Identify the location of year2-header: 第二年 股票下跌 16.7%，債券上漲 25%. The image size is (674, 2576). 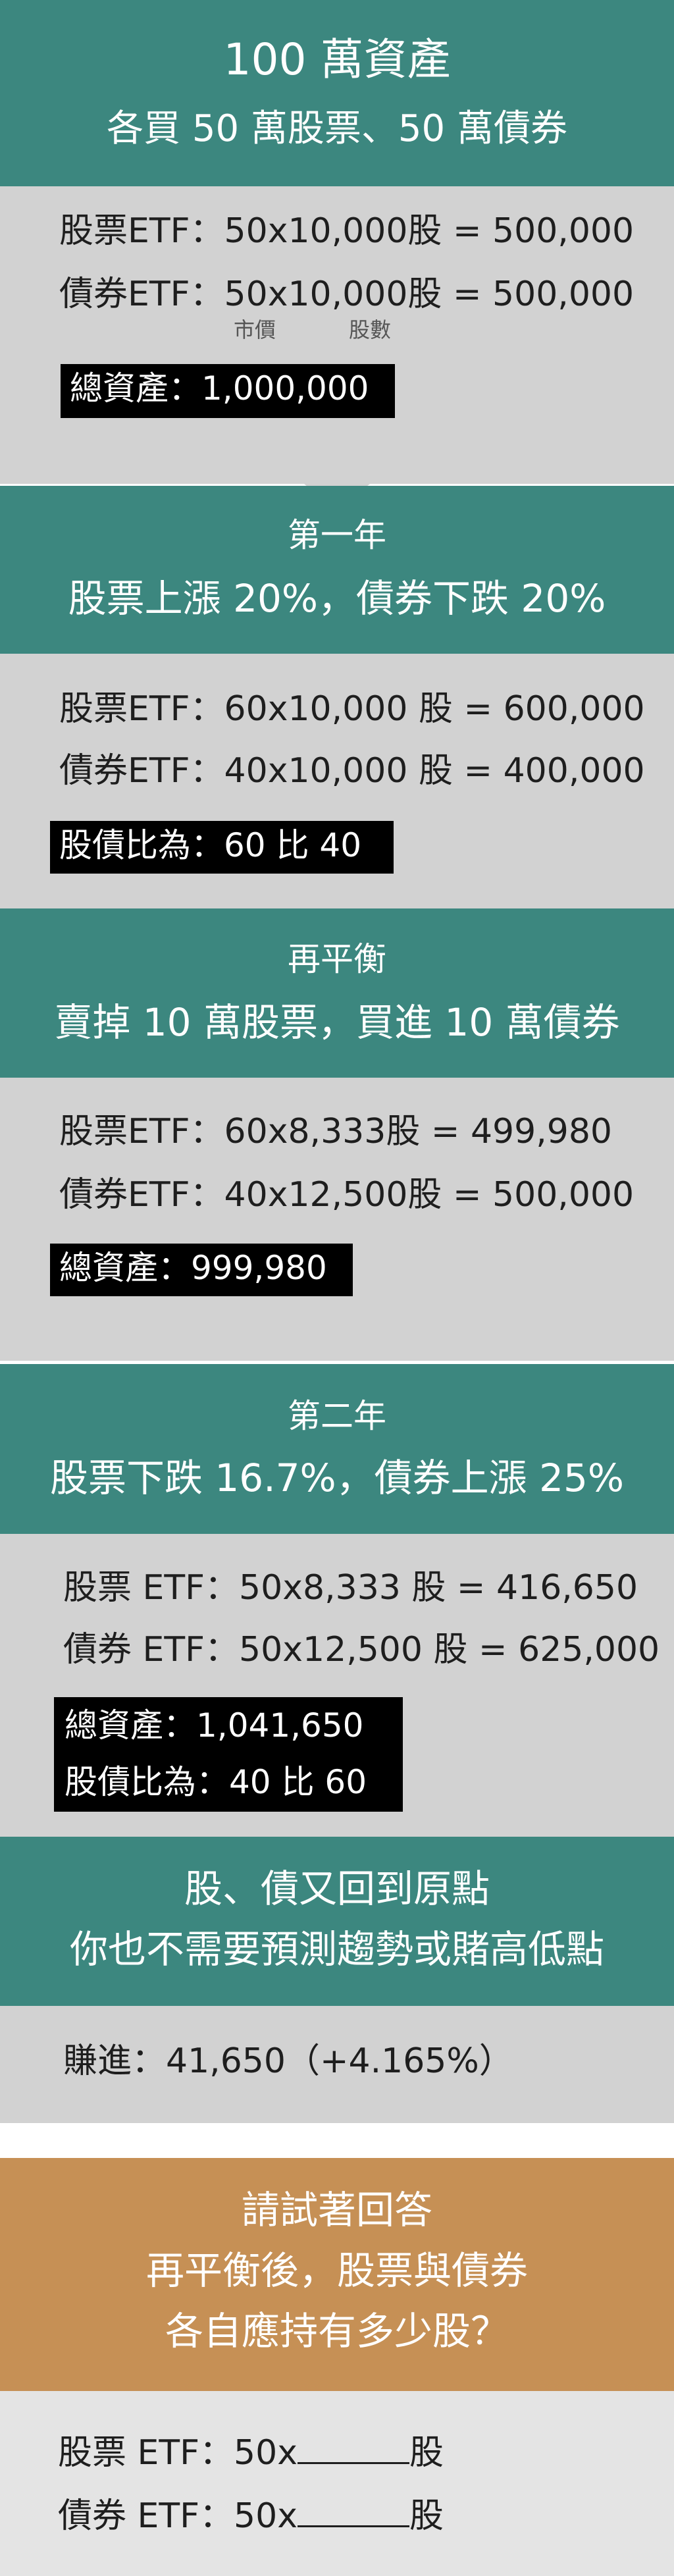
(337, 1449).